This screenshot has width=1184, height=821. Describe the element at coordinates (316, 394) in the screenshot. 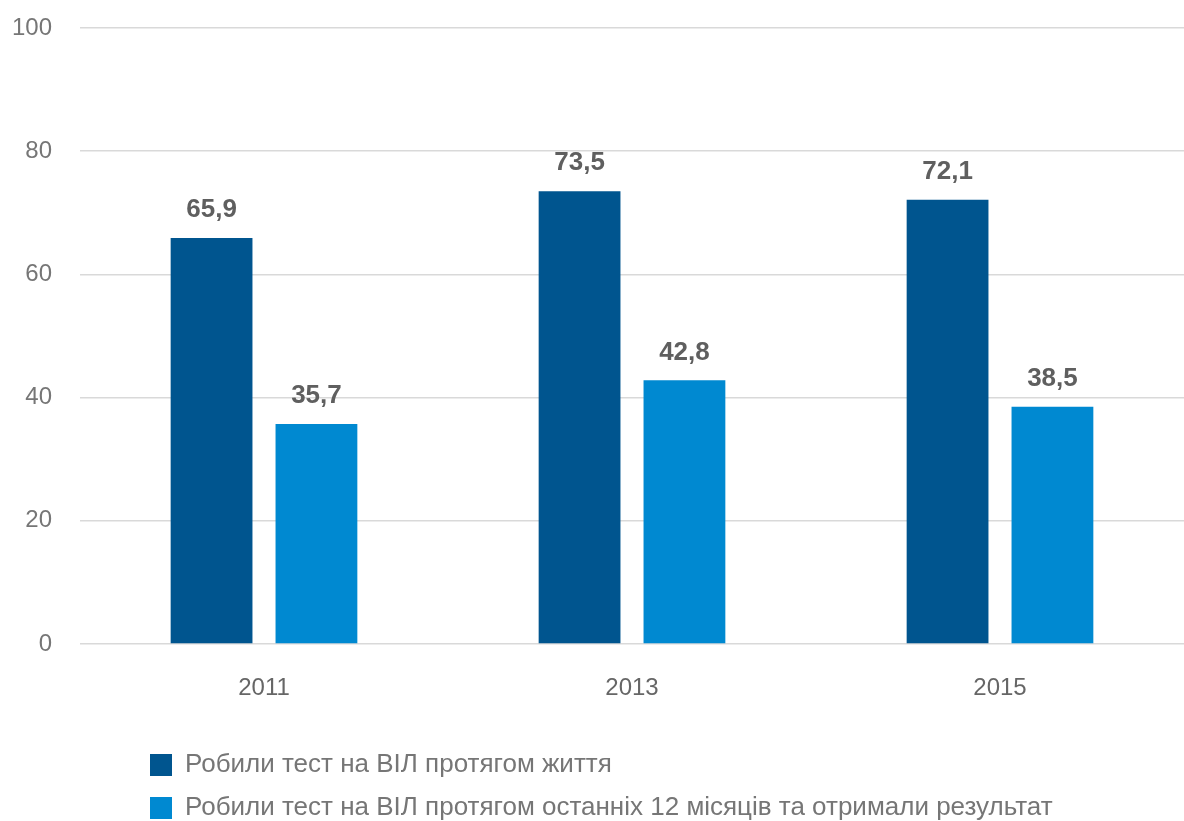

I see `data-label: 35,7` at that location.